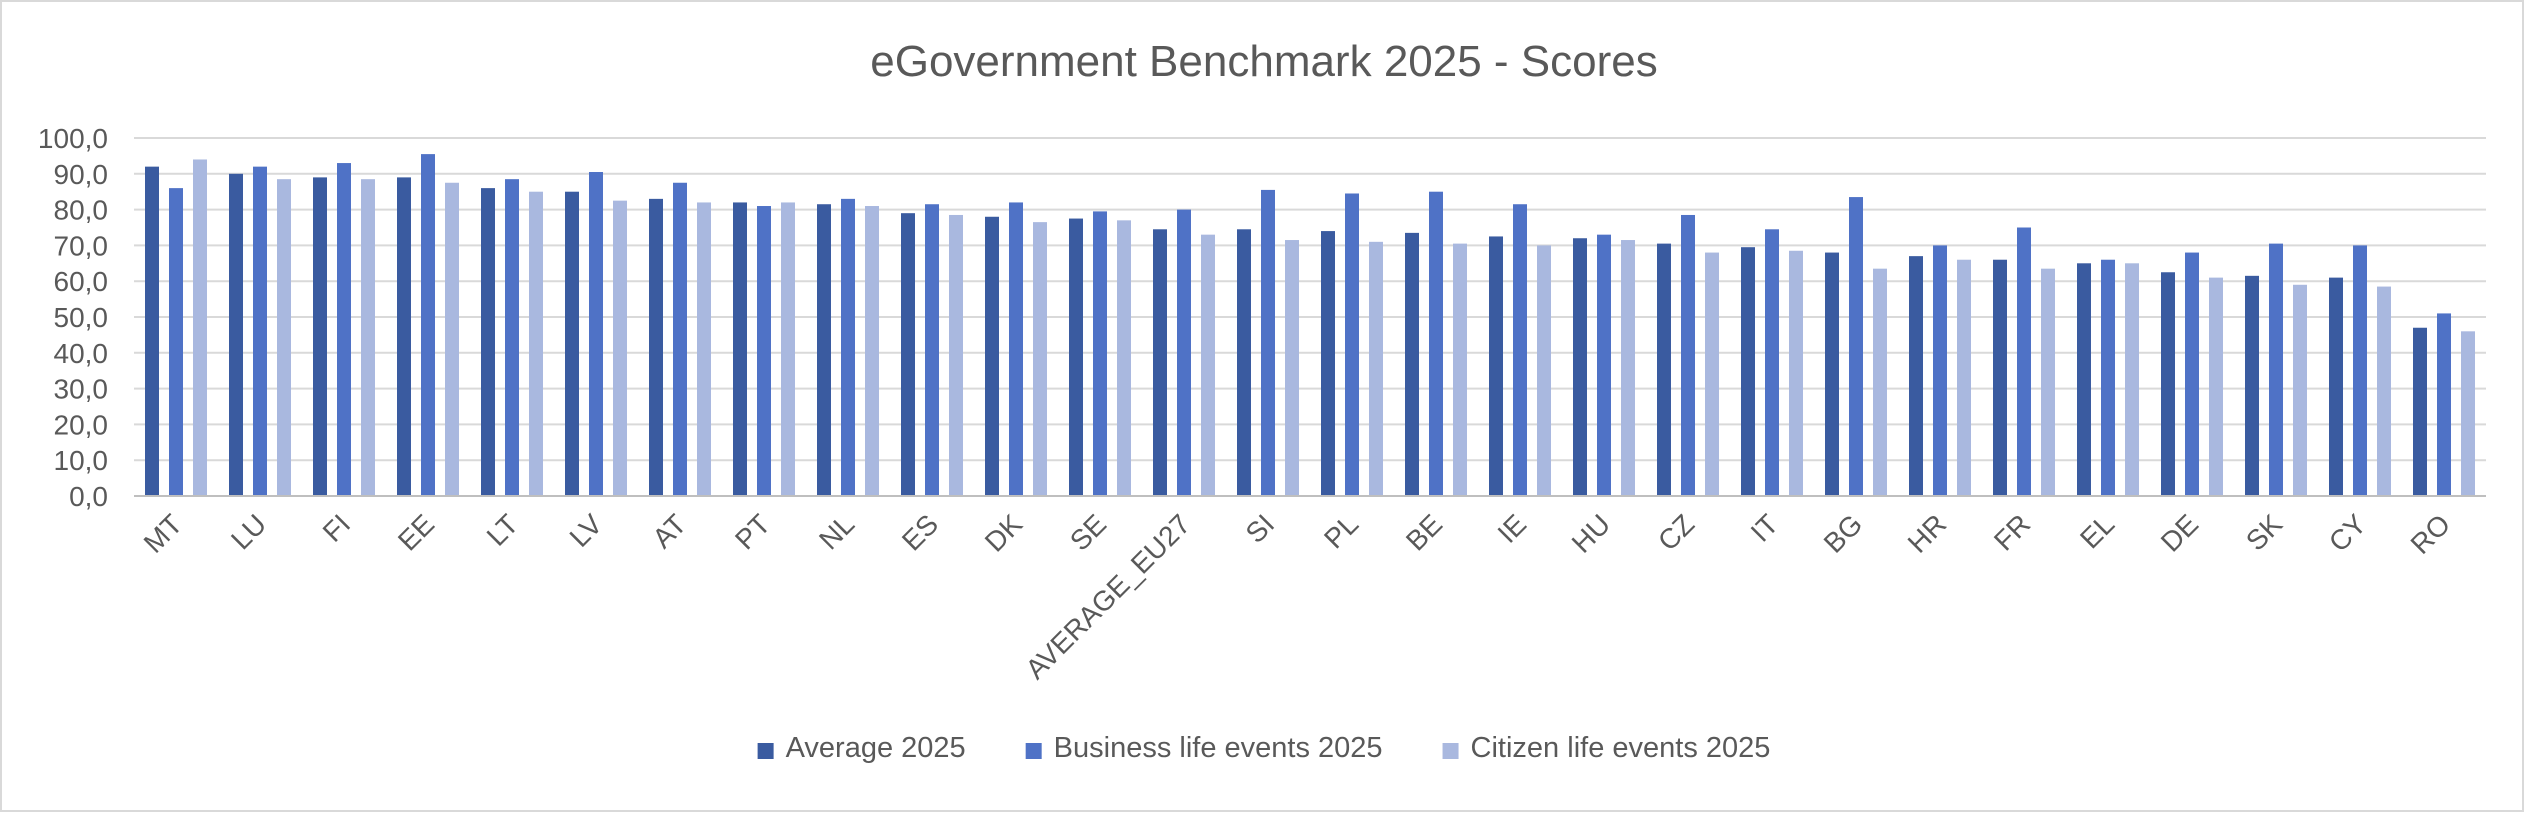 This screenshot has height=814, width=2524. What do you see at coordinates (752, 531) in the screenshot?
I see `x-tick-label: PT` at bounding box center [752, 531].